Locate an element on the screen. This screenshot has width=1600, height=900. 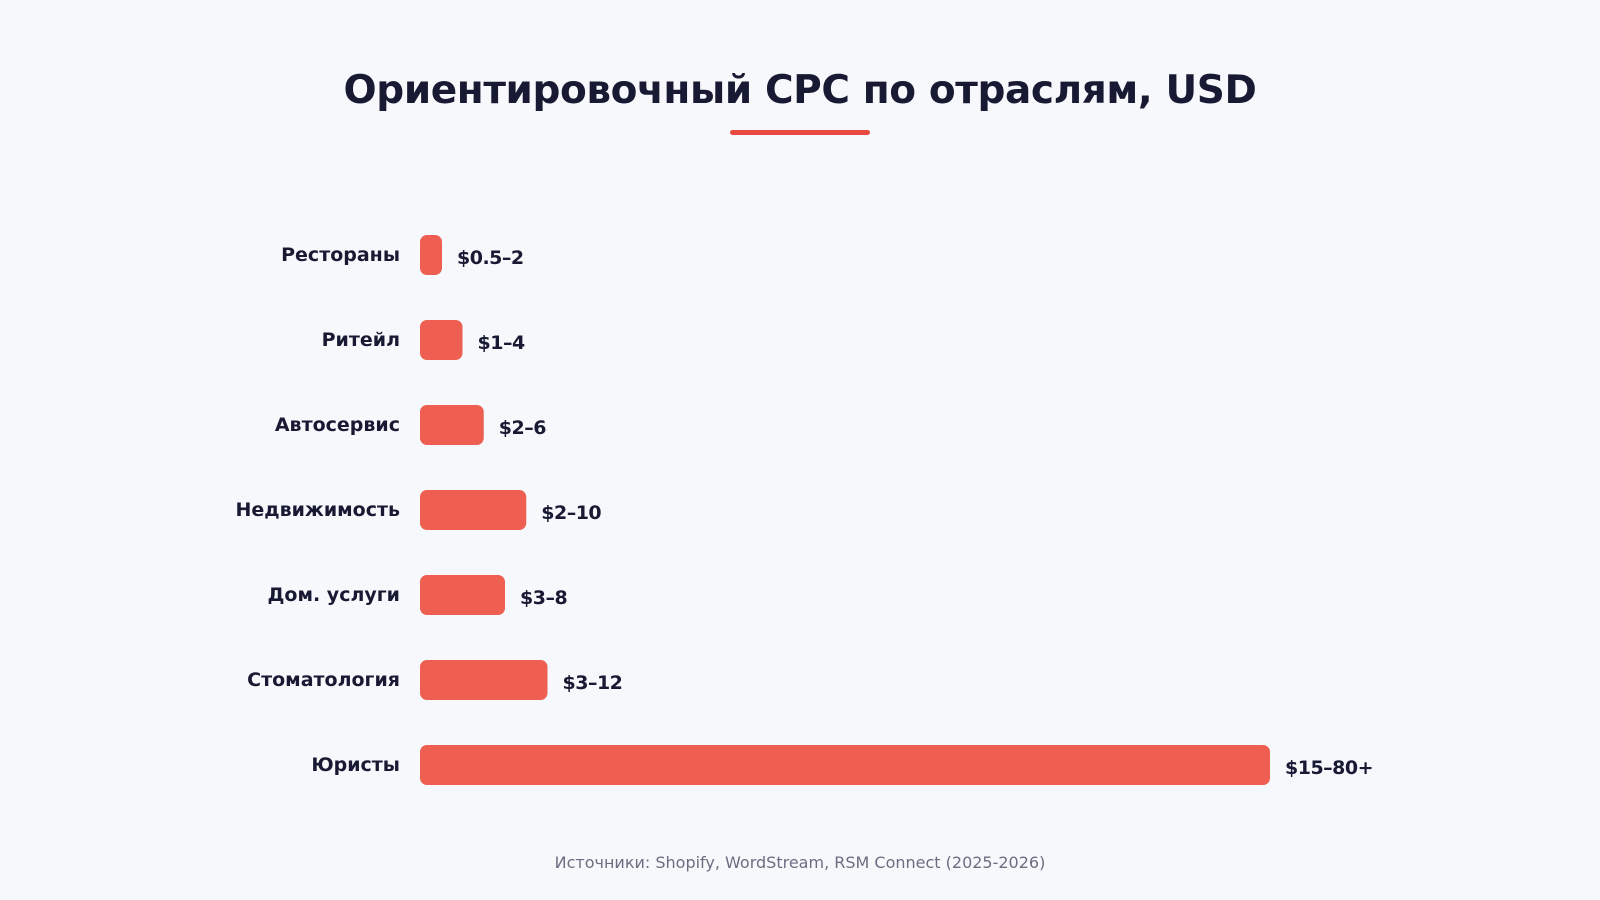
value-label: $15–80+ is located at coordinates (1329, 768).